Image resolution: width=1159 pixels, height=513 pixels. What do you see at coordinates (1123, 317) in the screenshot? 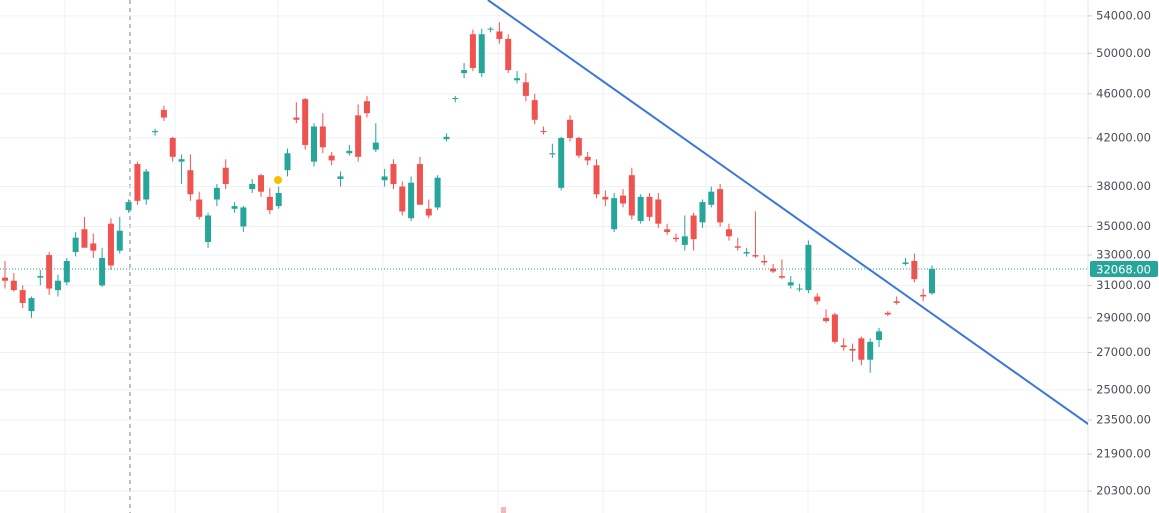
I see `y-tick-label: 29000.00` at bounding box center [1123, 317].